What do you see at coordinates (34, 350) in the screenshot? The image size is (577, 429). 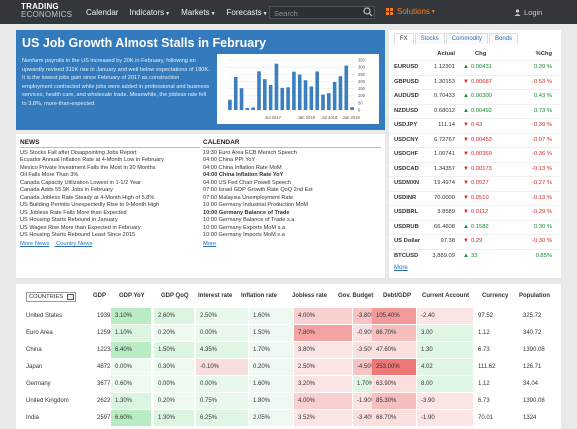 I see `country-name: China` at bounding box center [34, 350].